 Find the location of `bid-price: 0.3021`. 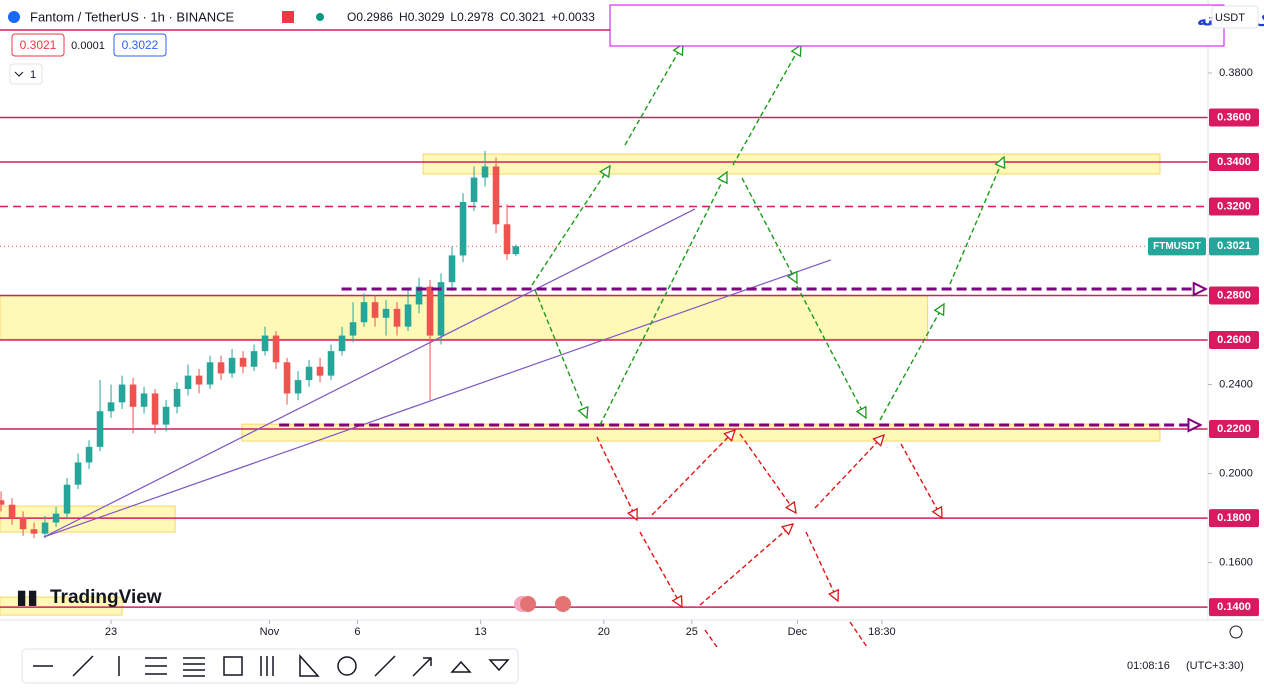

bid-price: 0.3021 is located at coordinates (38, 45).